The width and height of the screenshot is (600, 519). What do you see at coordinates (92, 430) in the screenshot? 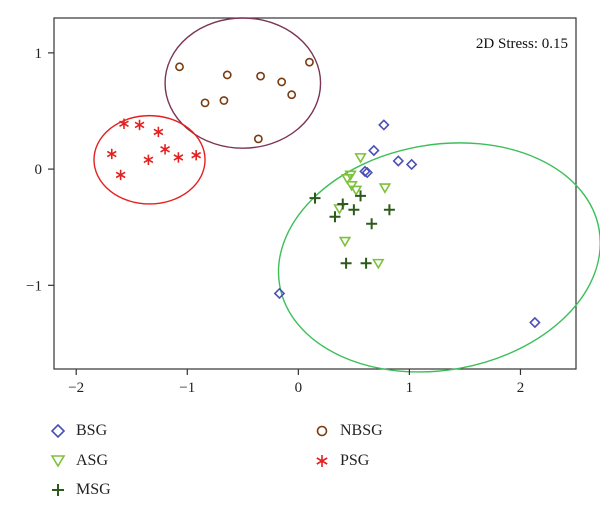
I see `legend-label: BSG` at bounding box center [92, 430].